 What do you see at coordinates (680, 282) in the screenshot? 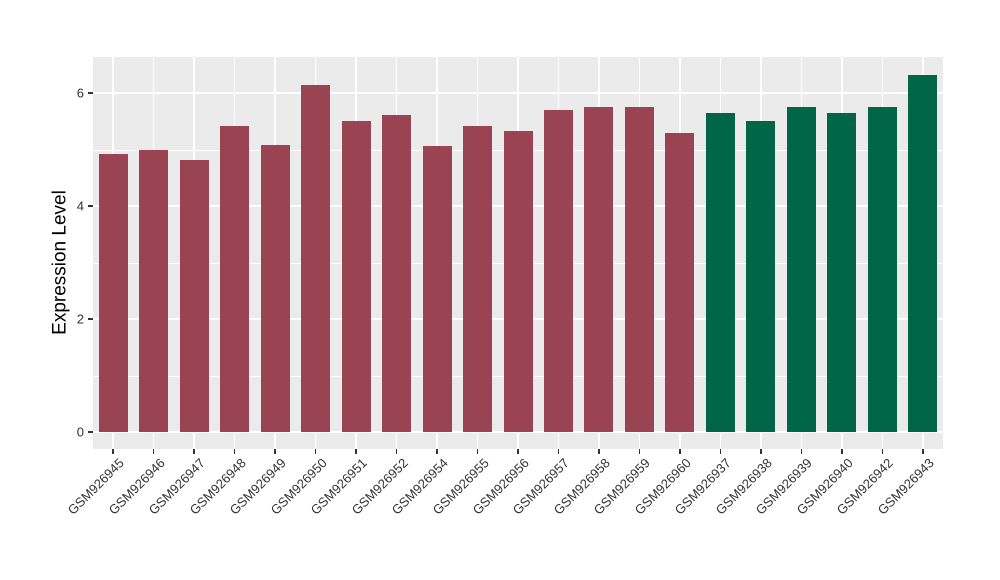
I see `bar-GSM926960` at bounding box center [680, 282].